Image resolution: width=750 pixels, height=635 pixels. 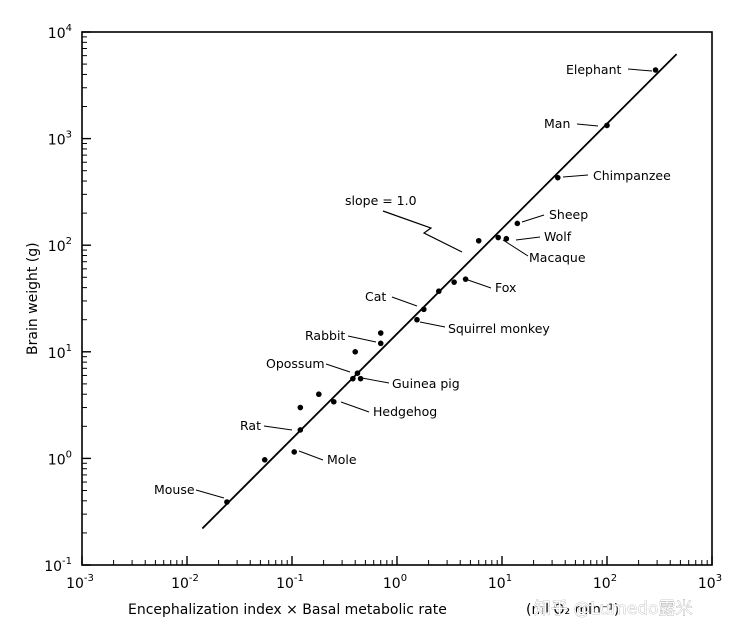 What do you see at coordinates (594, 69) in the screenshot?
I see `point-label-elephant: Elephant` at bounding box center [594, 69].